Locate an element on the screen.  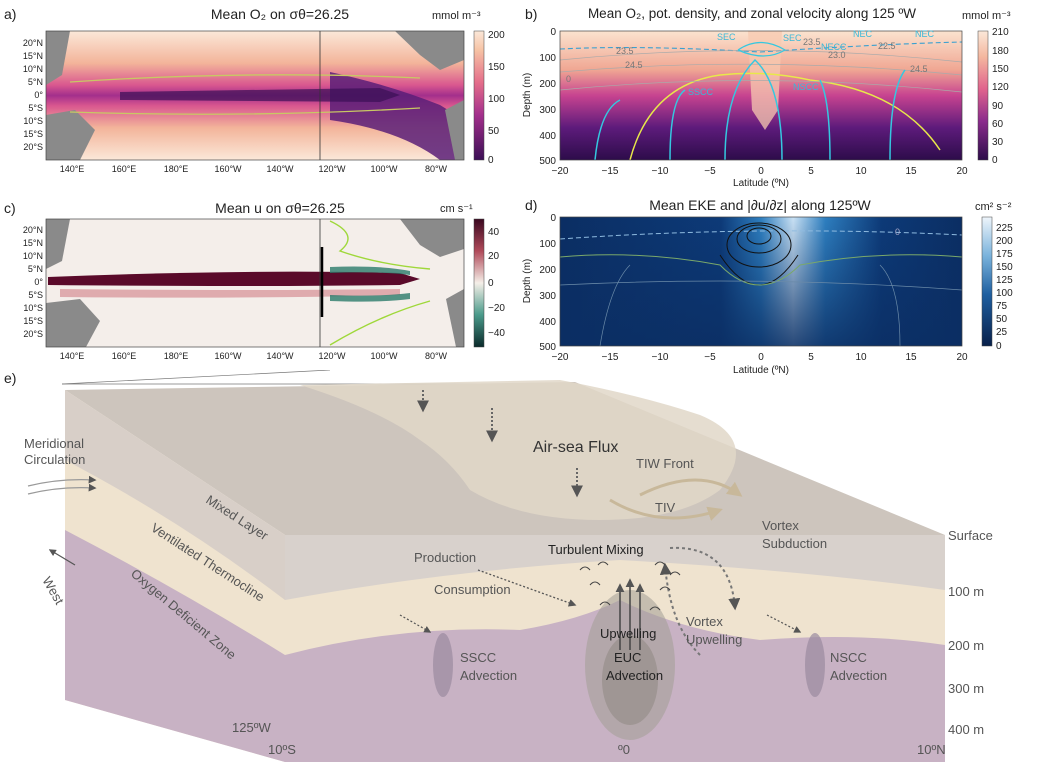
cb-tick: 50 is located at coordinates (1002, 319).